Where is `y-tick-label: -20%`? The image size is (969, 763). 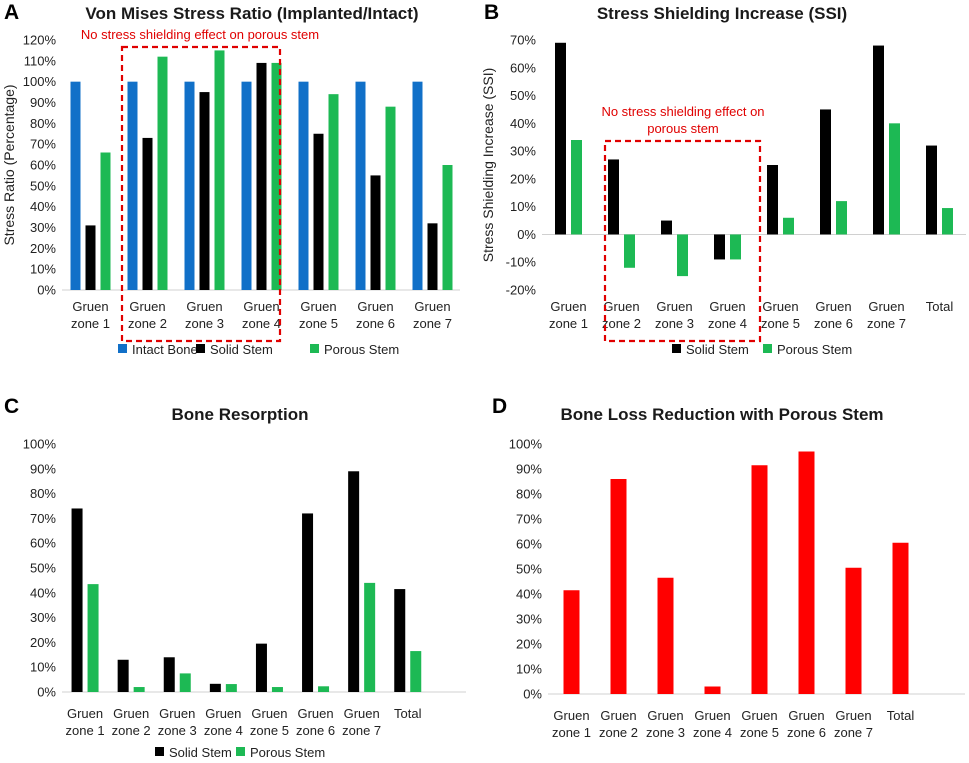 y-tick-label: -20% is located at coordinates (521, 290).